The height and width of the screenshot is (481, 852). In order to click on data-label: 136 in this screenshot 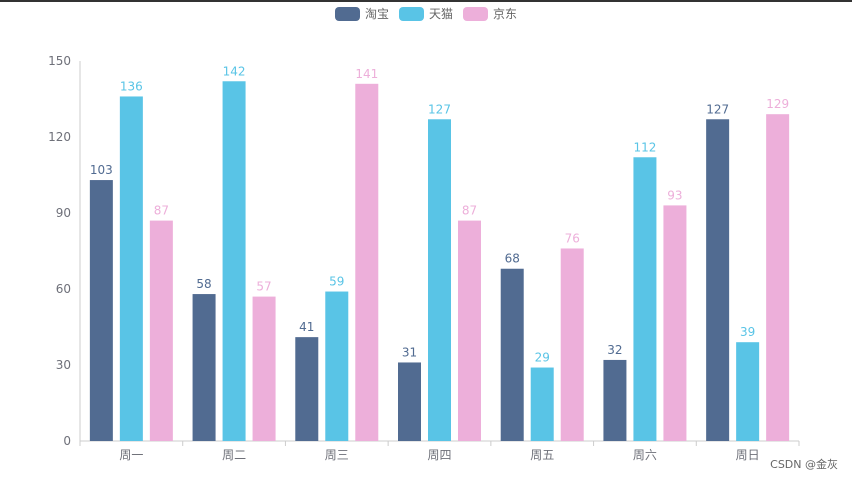, I will do `click(131, 86)`.